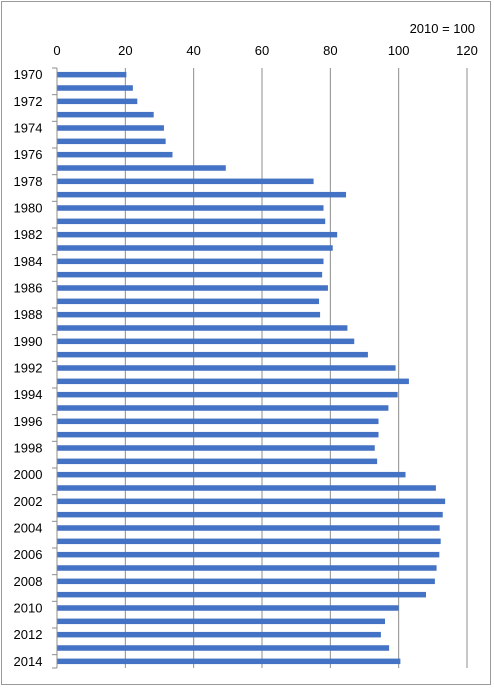 The height and width of the screenshot is (688, 494). Describe the element at coordinates (226, 368) in the screenshot. I see `bar-1992` at that location.